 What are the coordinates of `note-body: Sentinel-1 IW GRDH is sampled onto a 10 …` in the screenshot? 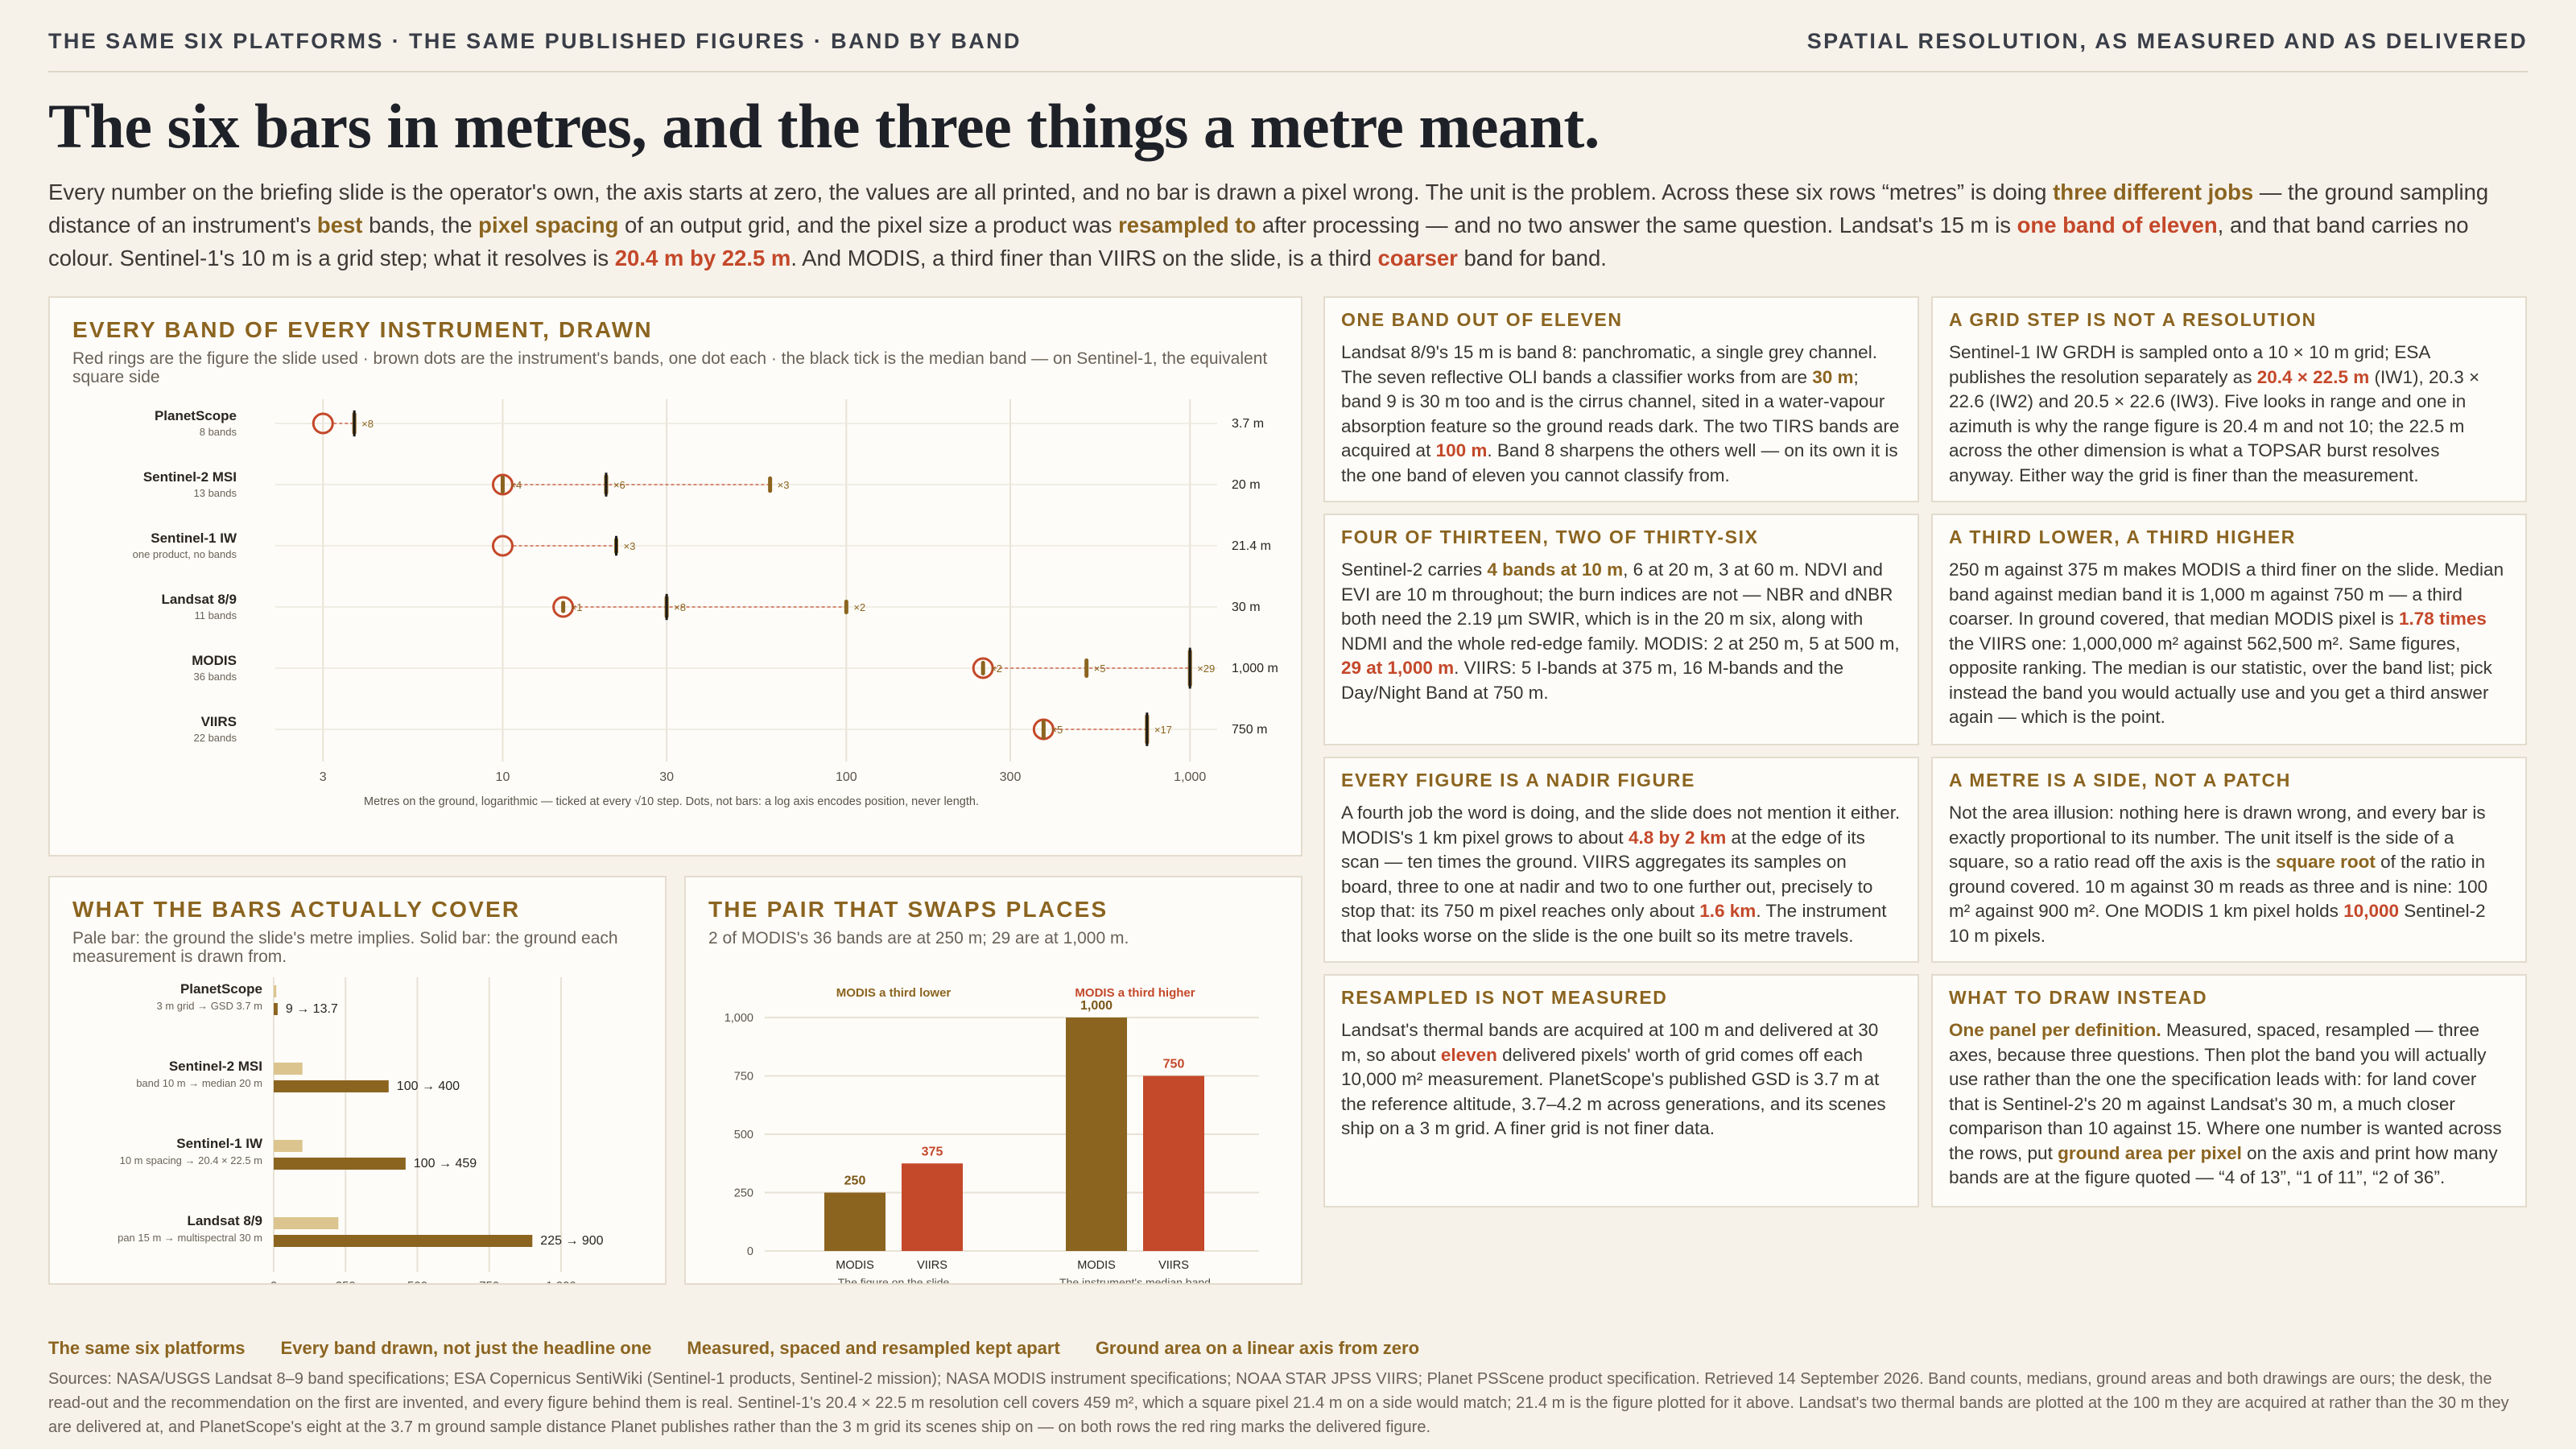 It's located at (2229, 414).